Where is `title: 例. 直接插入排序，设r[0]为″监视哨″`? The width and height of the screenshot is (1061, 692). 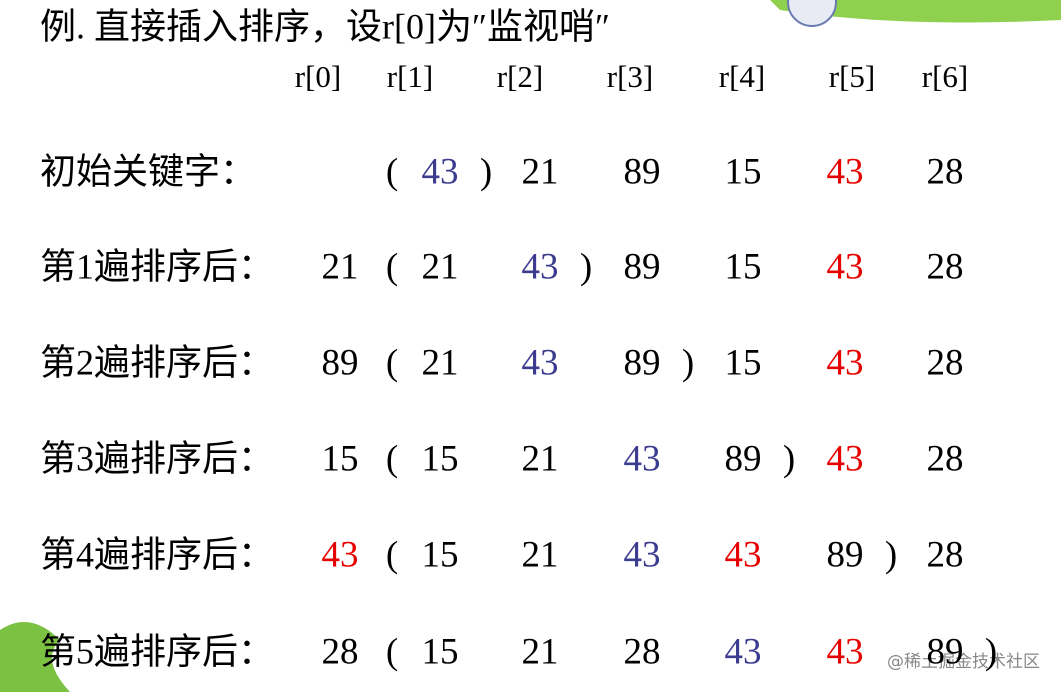 title: 例. 直接插入排序，设r[0]为″监视哨″ is located at coordinates (325, 26).